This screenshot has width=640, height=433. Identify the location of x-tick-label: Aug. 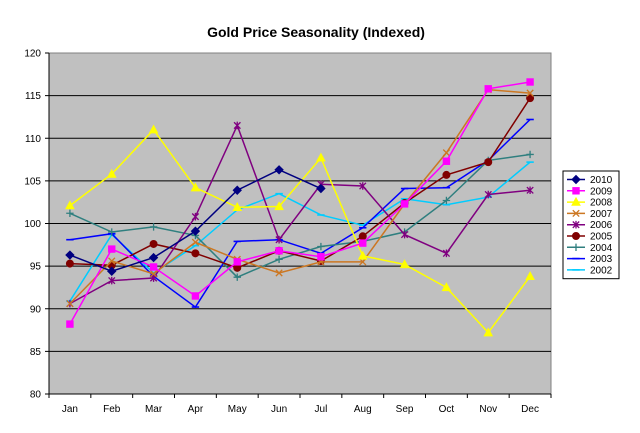
(363, 409).